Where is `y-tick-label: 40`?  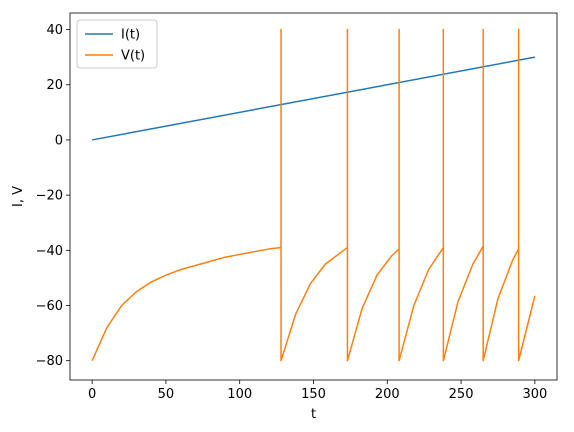
y-tick-label: 40 is located at coordinates (54, 30).